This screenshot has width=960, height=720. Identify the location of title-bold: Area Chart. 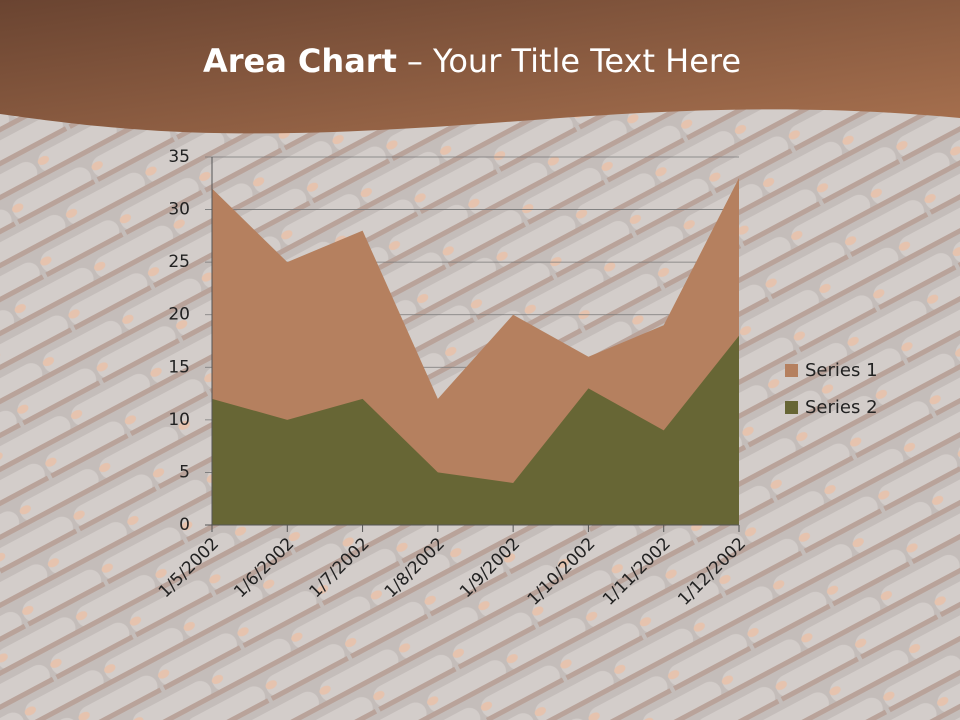
(300, 61).